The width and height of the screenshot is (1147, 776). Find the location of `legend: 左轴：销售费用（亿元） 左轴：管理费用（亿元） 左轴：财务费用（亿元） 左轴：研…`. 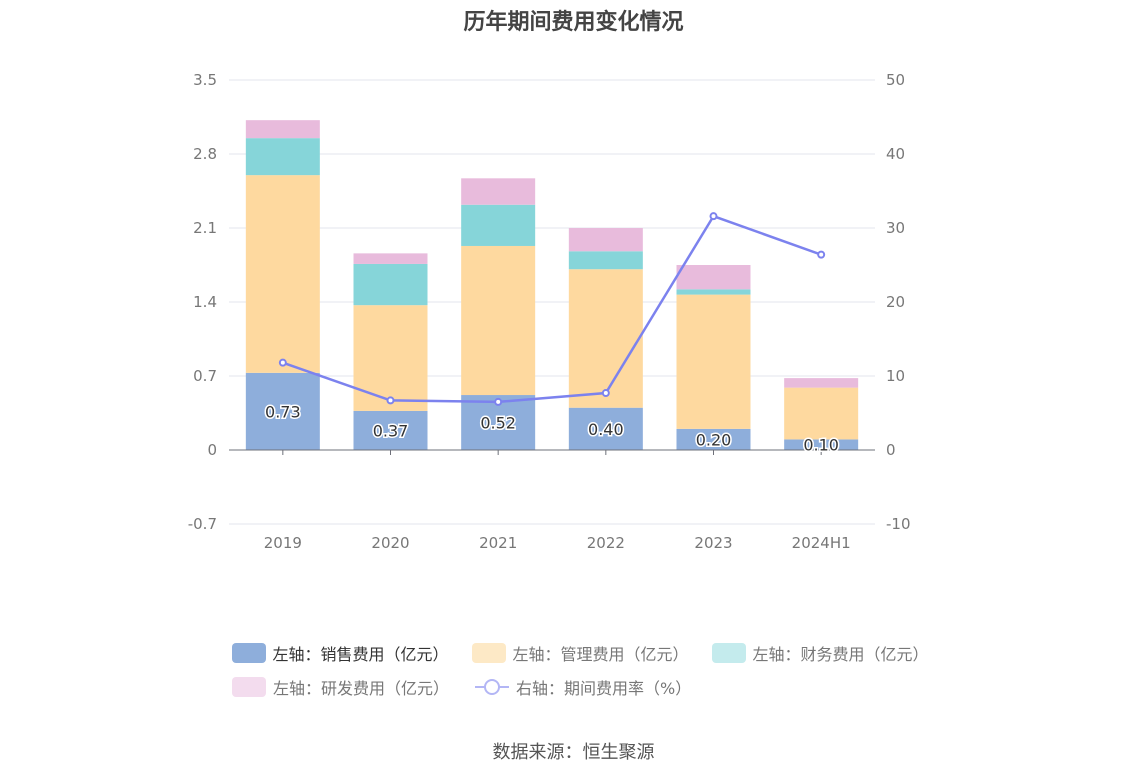

legend: 左轴：销售费用（亿元） 左轴：管理费用（亿元） 左轴：财务费用（亿元） 左轴：研… is located at coordinates (592, 670).